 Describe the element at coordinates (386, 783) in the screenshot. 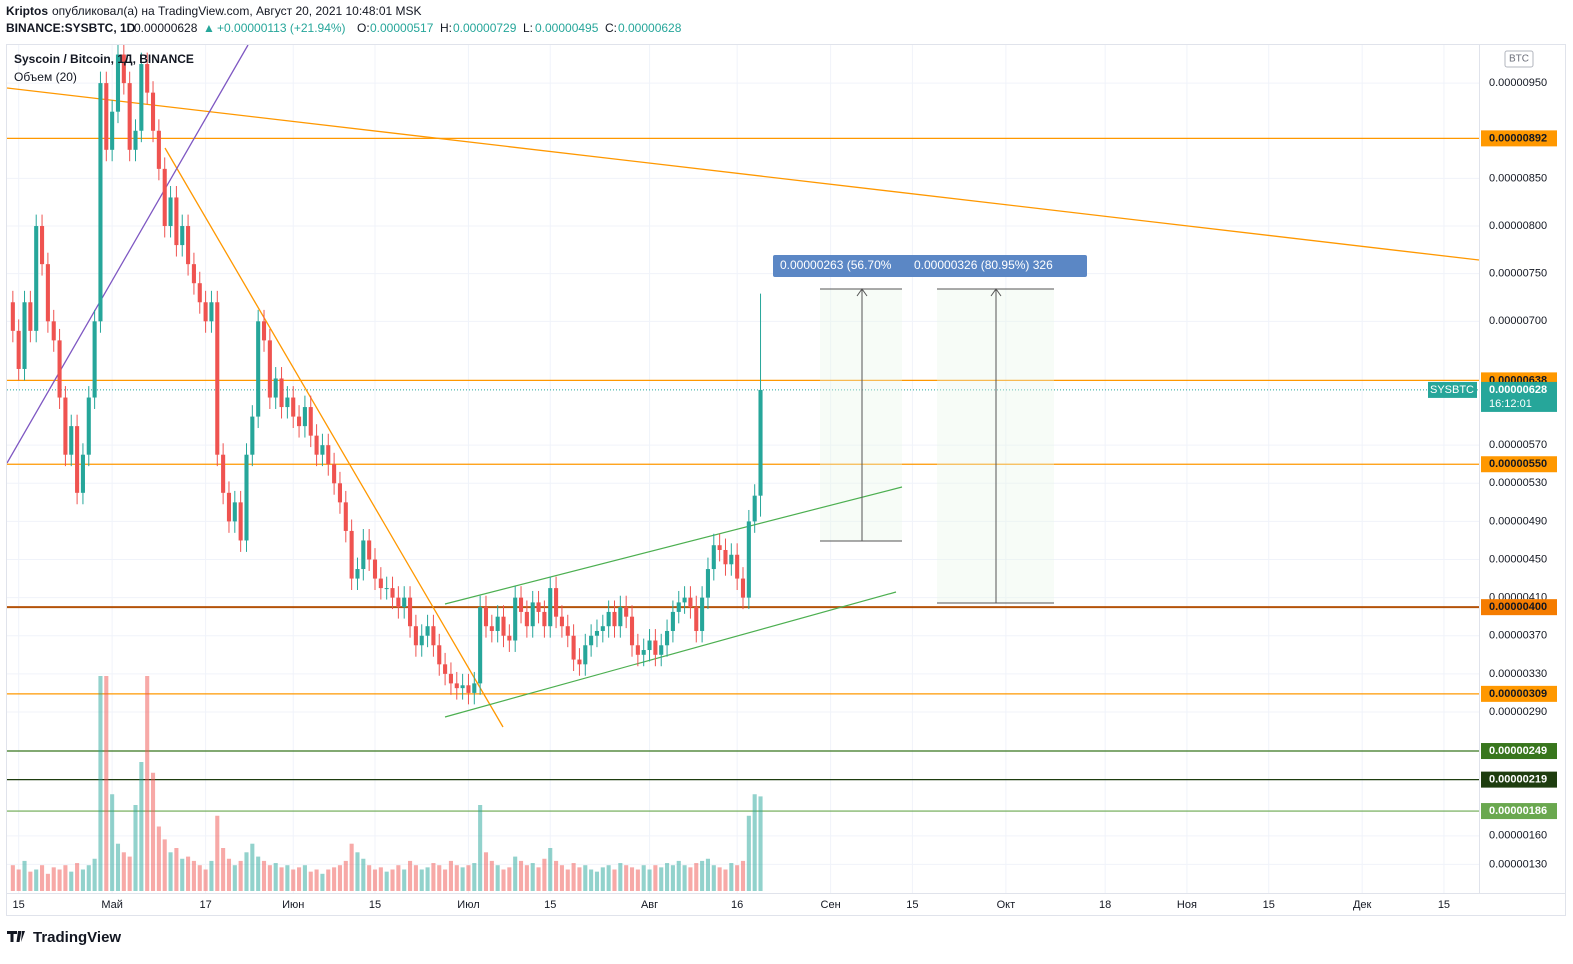

I see `volume` at that location.